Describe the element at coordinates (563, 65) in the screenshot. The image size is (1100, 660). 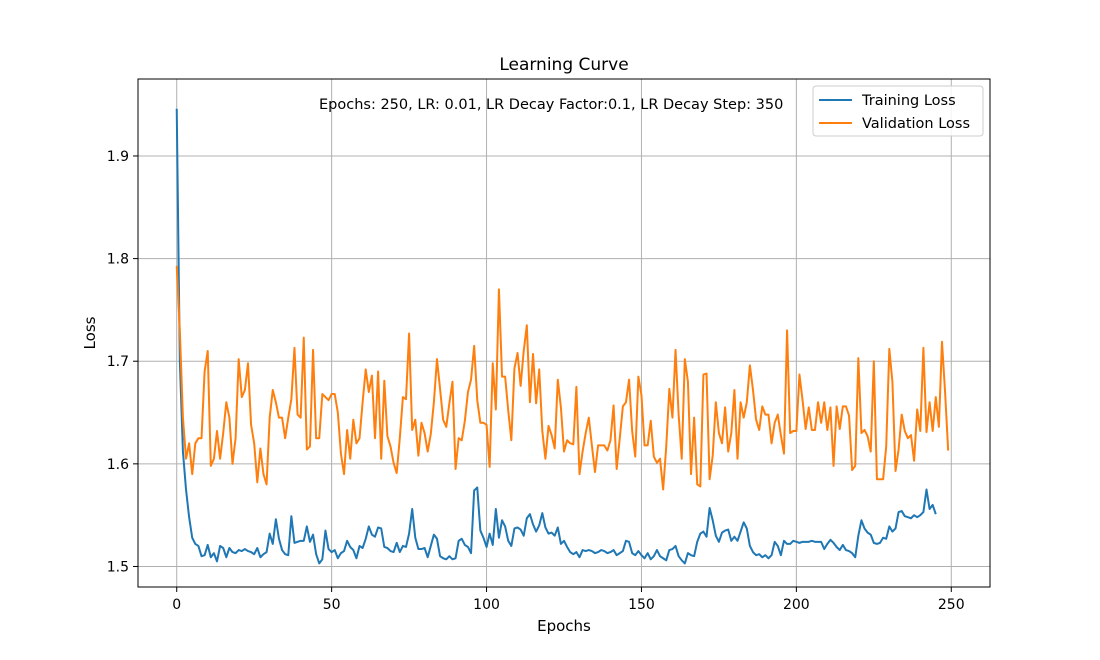
I see `chart-title: Learning Curve` at that location.